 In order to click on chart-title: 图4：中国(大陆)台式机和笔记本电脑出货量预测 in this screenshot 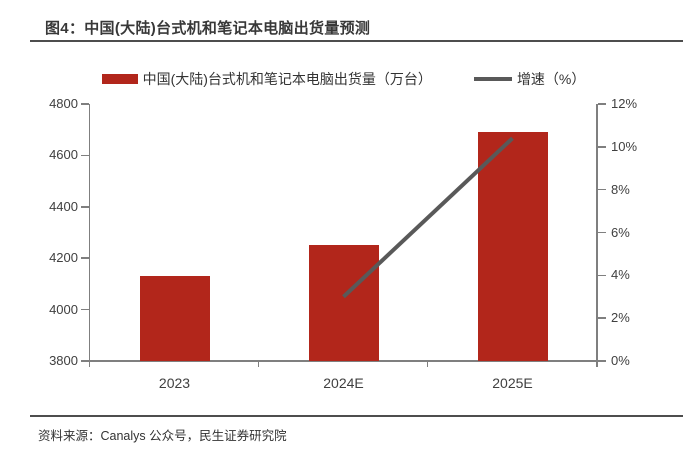, I will do `click(208, 28)`.